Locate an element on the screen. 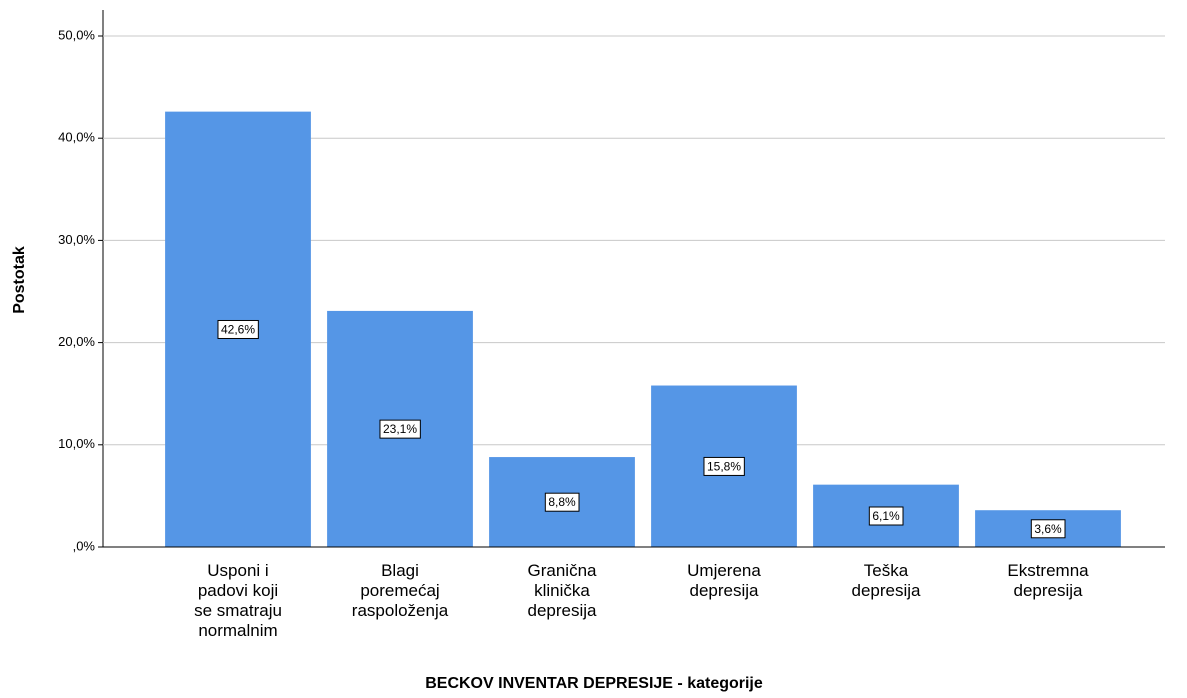 The width and height of the screenshot is (1187, 698). y-tick-label: 20,0% is located at coordinates (76, 341).